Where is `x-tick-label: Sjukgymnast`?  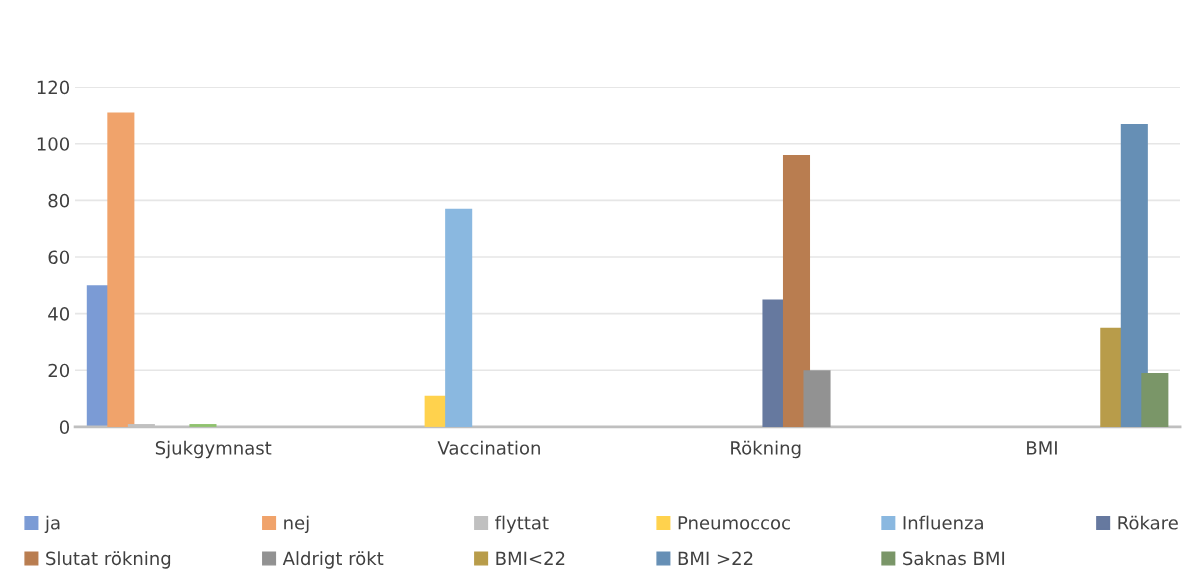 x-tick-label: Sjukgymnast is located at coordinates (213, 449).